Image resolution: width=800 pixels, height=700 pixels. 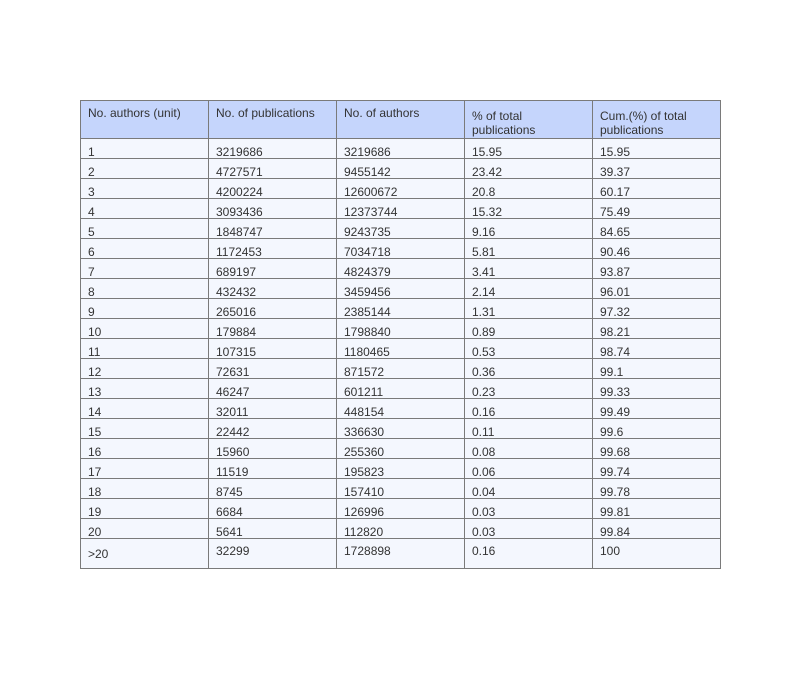 What do you see at coordinates (656, 468) in the screenshot?
I see `cell-cumulative: 99.74` at bounding box center [656, 468].